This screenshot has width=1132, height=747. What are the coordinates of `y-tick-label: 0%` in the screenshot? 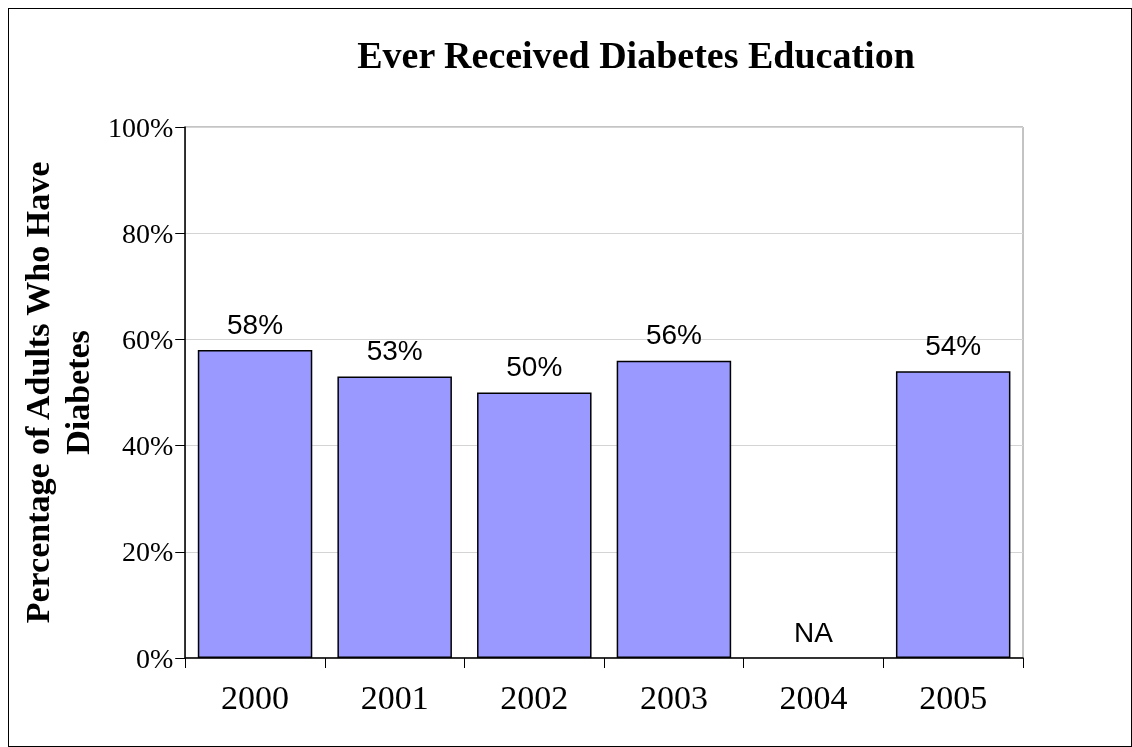 It's located at (154, 658).